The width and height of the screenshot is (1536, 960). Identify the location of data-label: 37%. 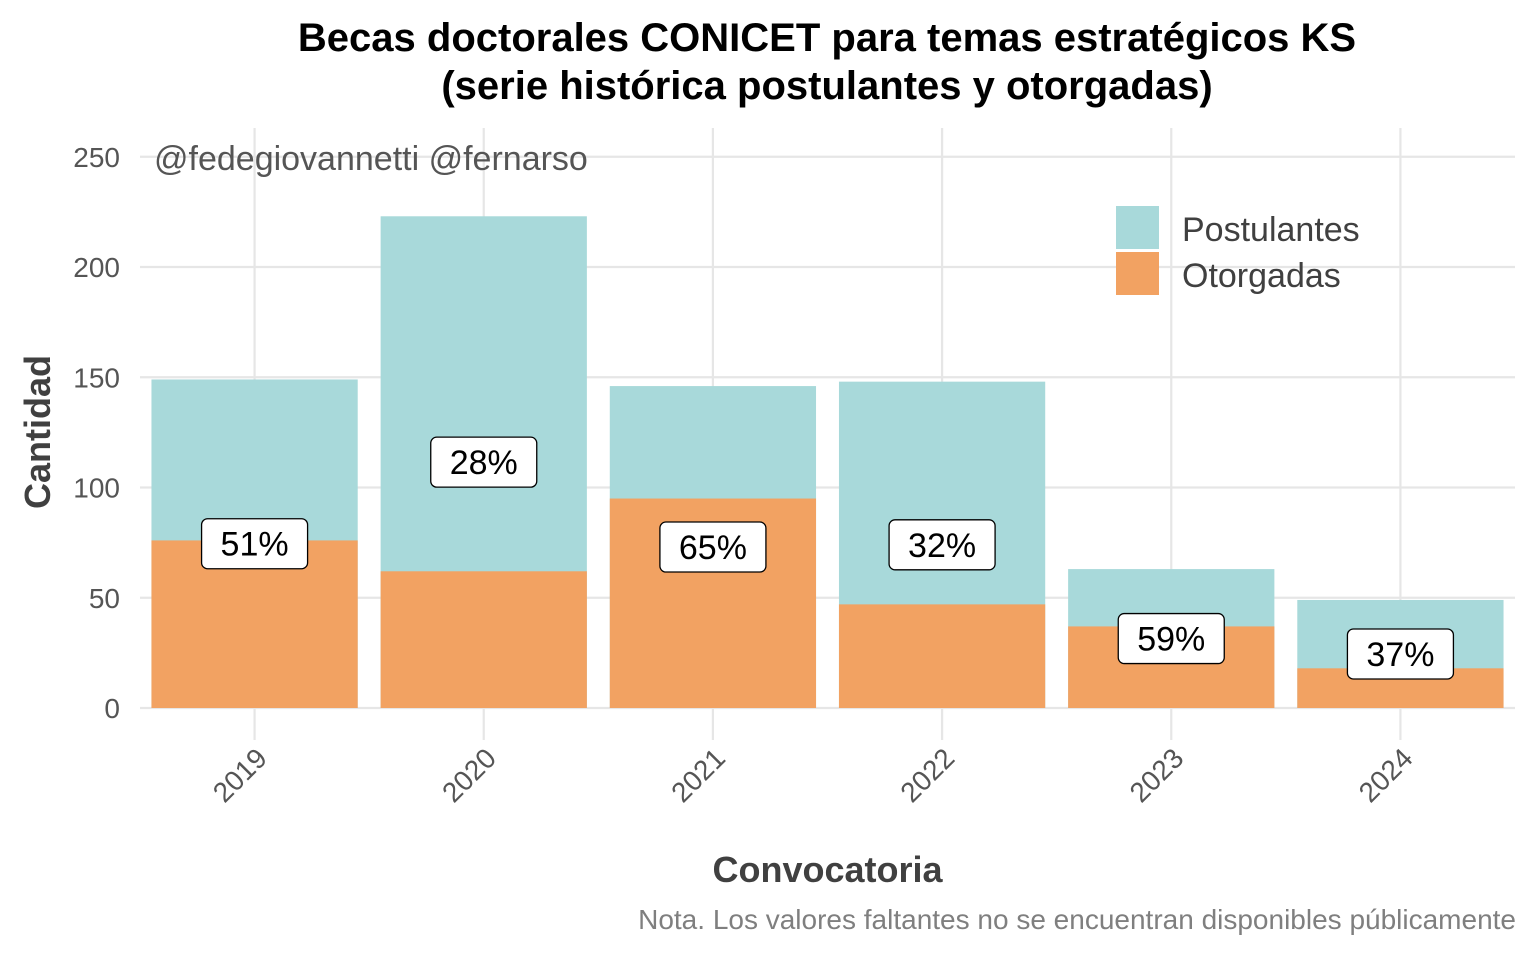
(1400, 655).